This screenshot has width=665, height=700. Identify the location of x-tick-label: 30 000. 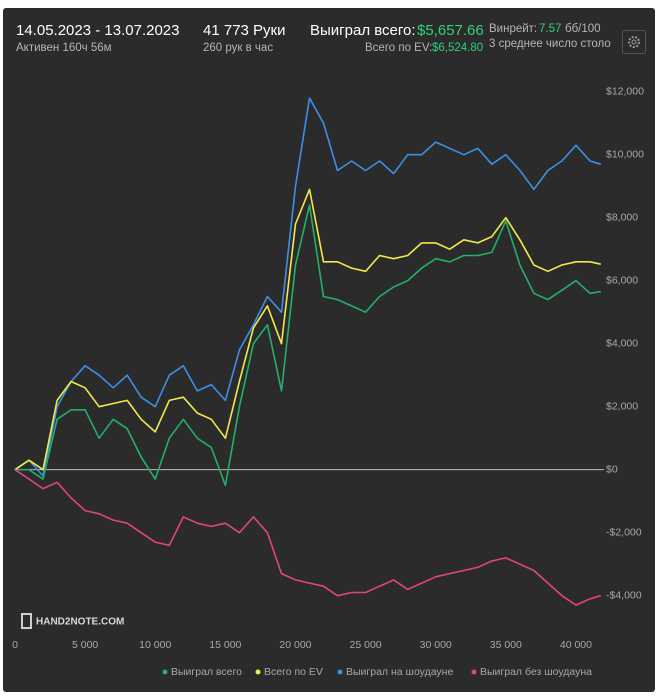
(436, 645).